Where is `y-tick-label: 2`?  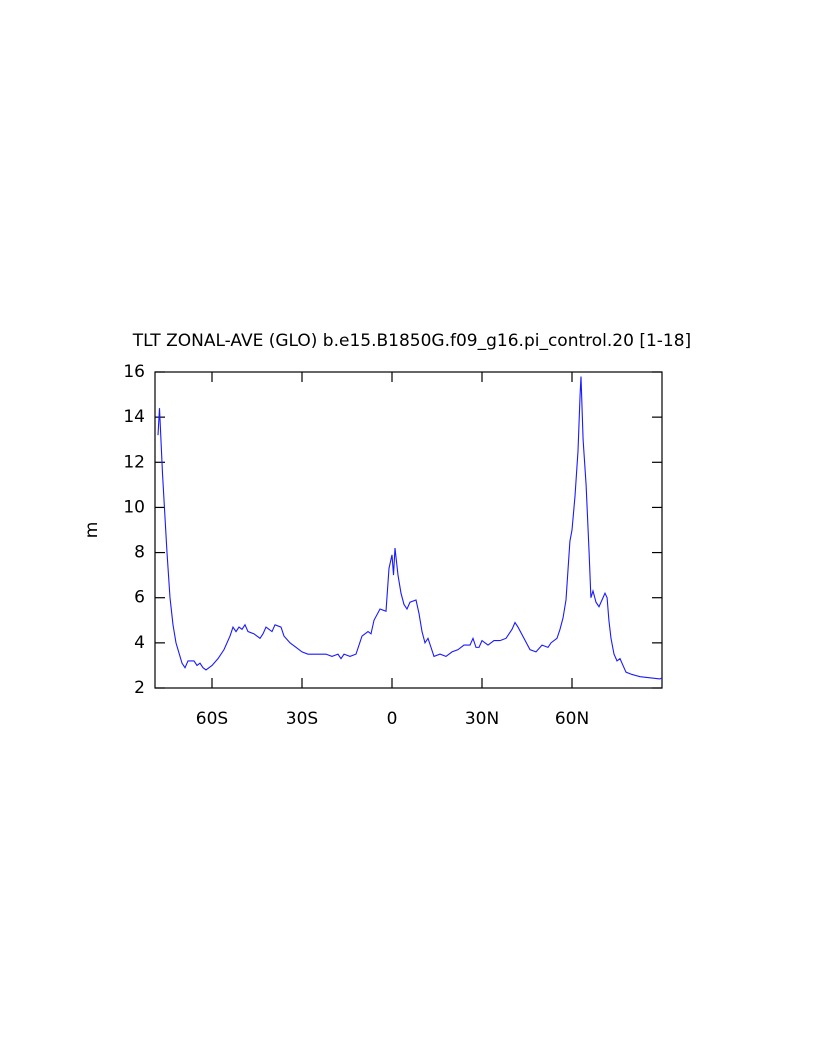 y-tick-label: 2 is located at coordinates (139, 688).